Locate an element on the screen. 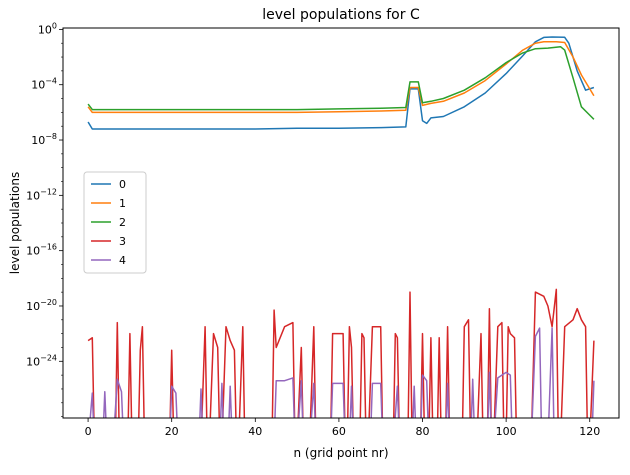 The width and height of the screenshot is (630, 475). x-tick-label: 120 is located at coordinates (589, 431).